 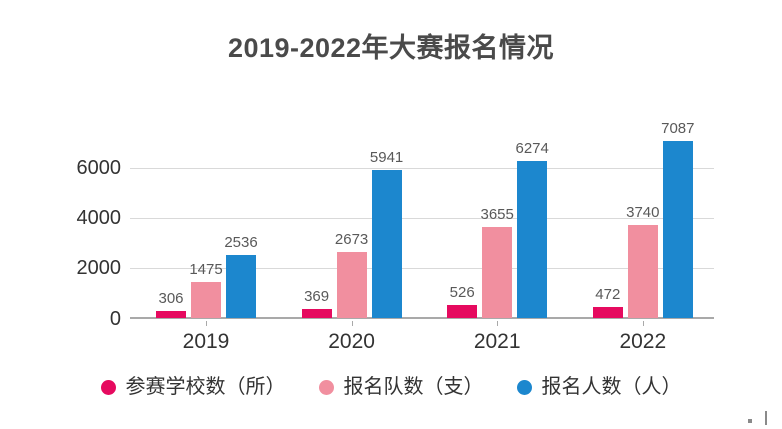 I want to click on bar-value-label: 472, so click(x=608, y=294).